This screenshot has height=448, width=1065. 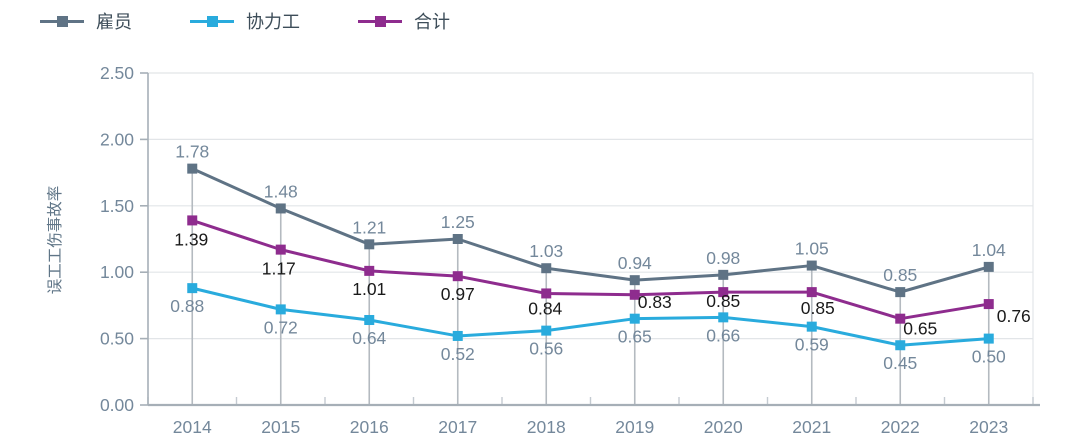 What do you see at coordinates (117, 405) in the screenshot?
I see `svg-text: 0.00` at bounding box center [117, 405].